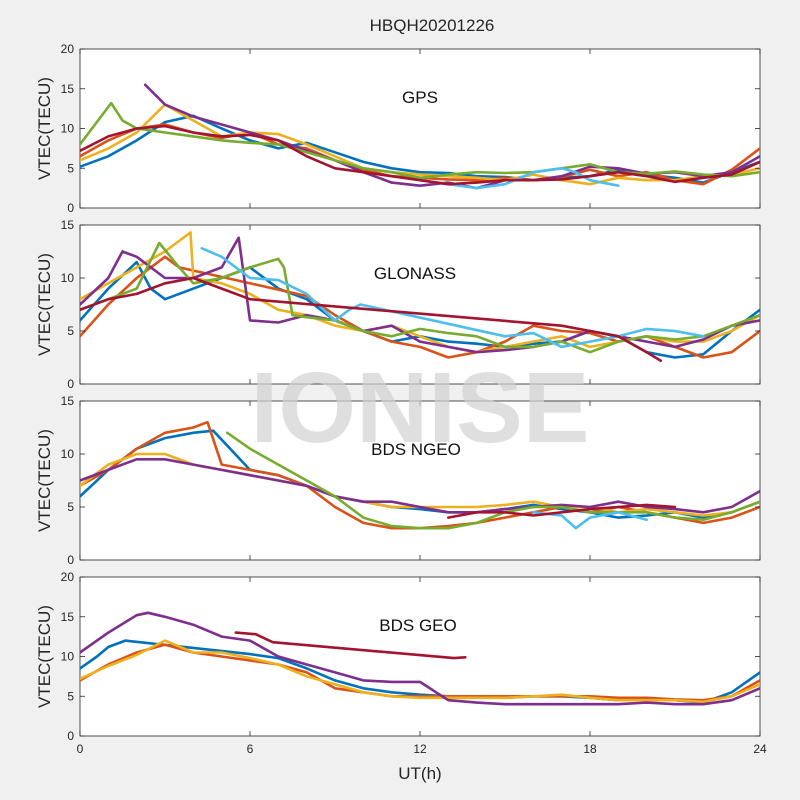  What do you see at coordinates (416, 449) in the screenshot?
I see `constellation-label: BDS NGEO` at bounding box center [416, 449].